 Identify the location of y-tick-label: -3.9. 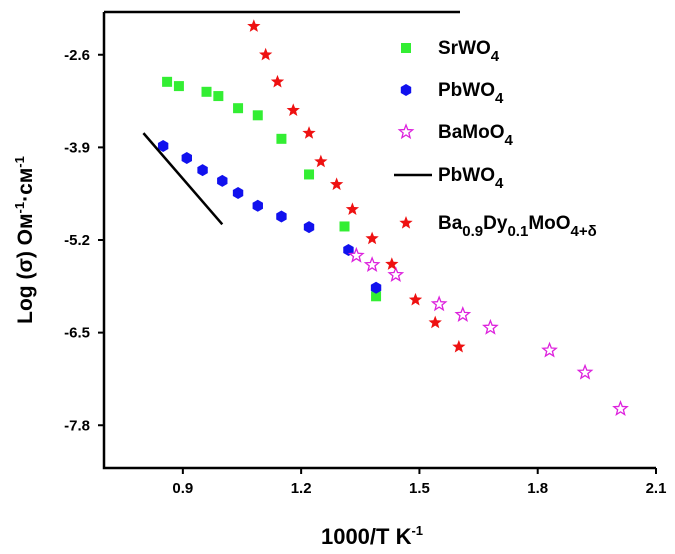
(77, 147).